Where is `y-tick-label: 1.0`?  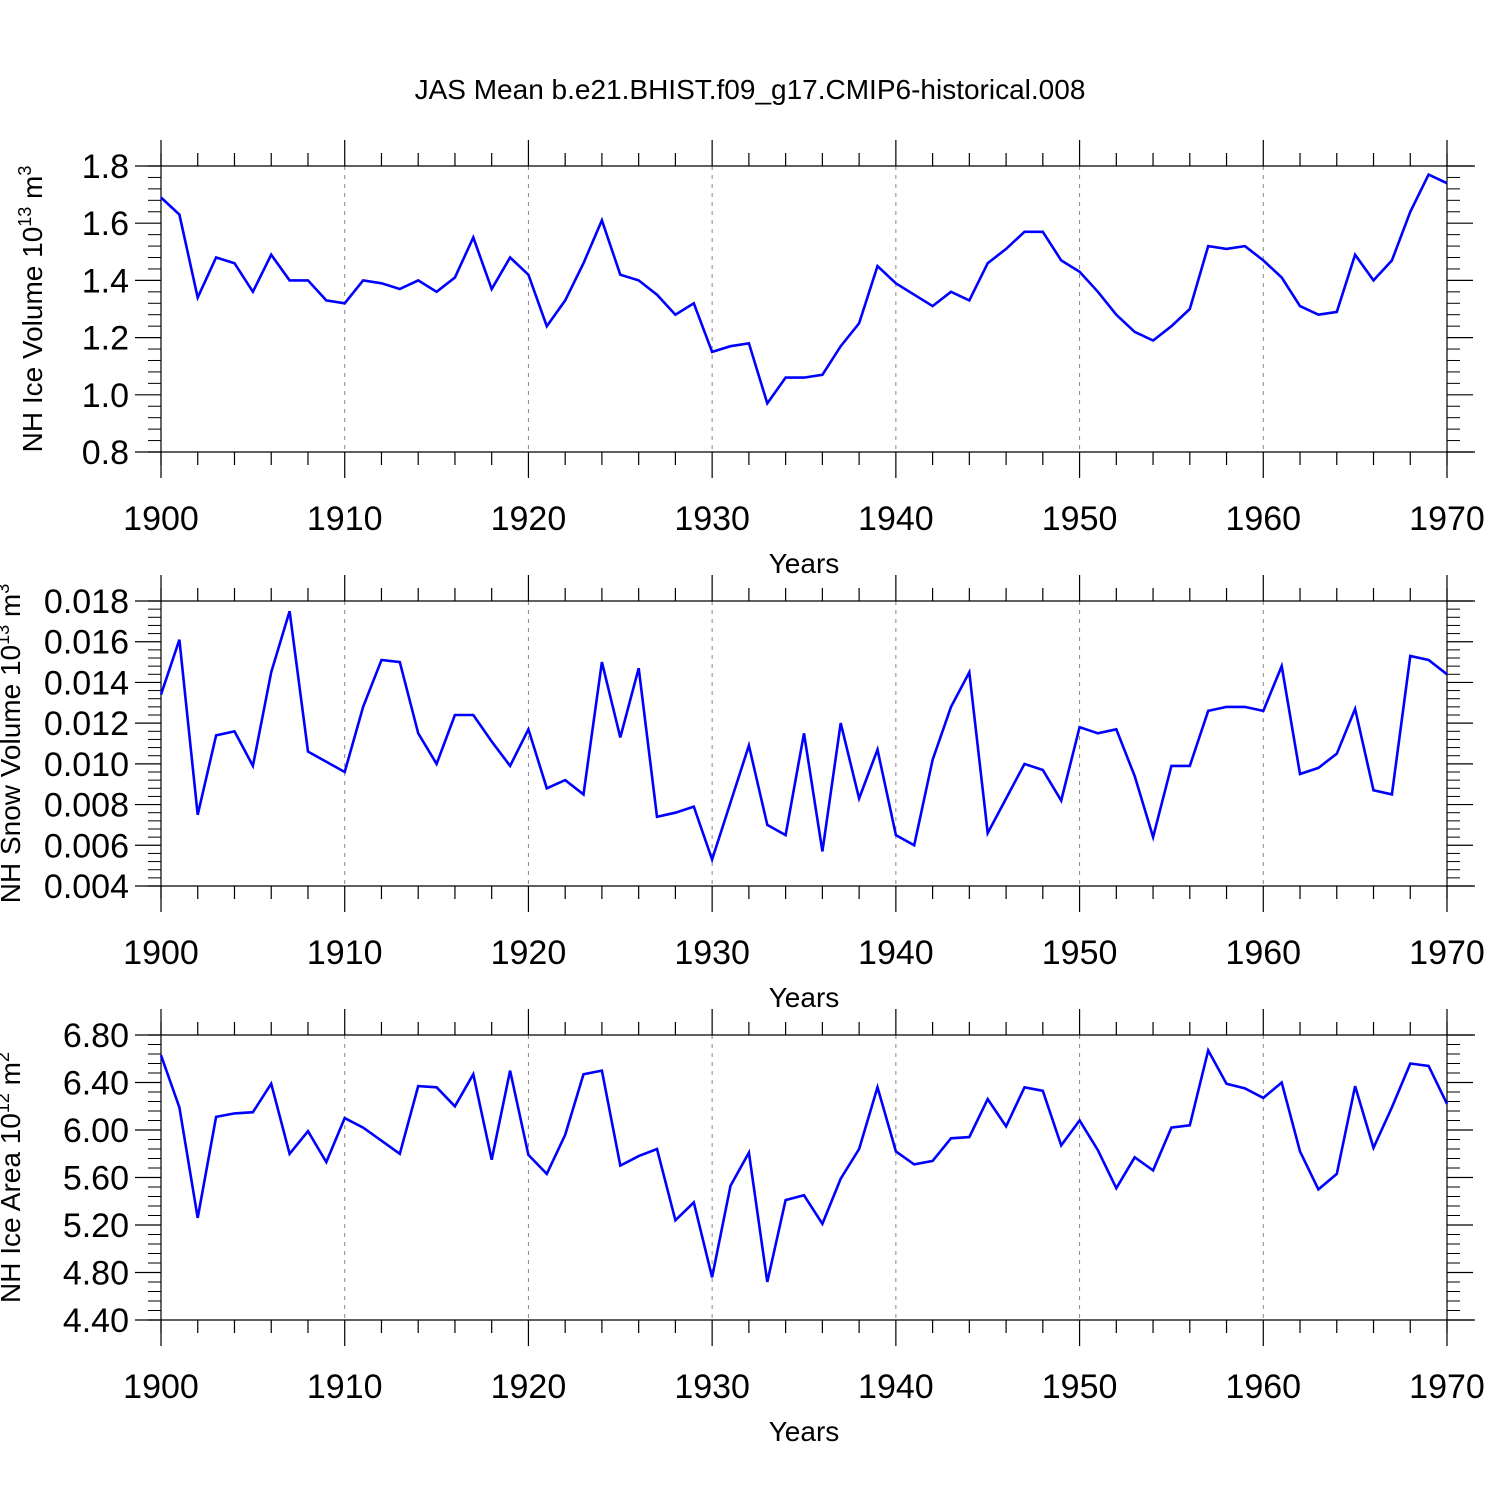
y-tick-label: 1.0 is located at coordinates (105, 396).